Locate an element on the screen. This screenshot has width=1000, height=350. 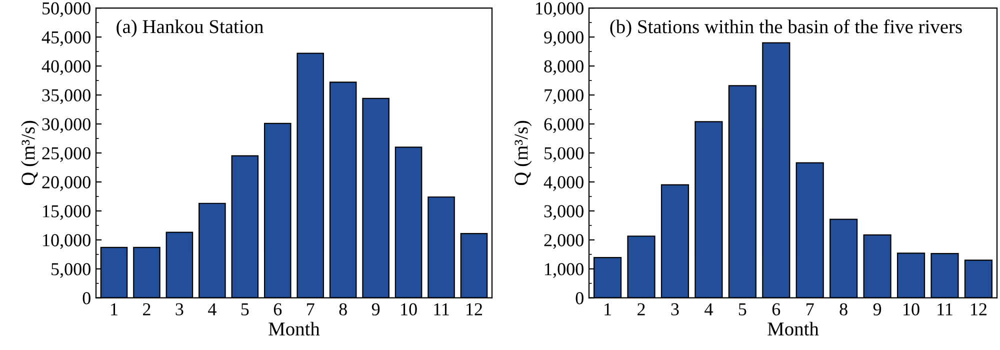
y-tick-label: 45,000 is located at coordinates (66, 38).